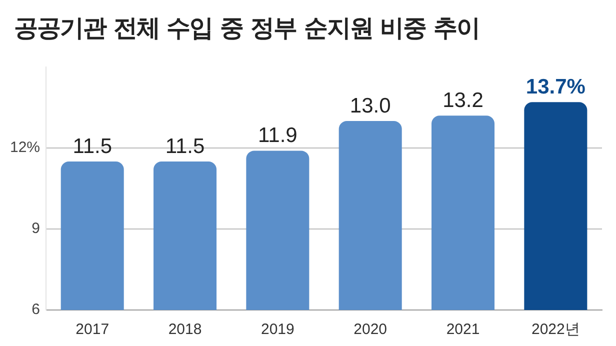  I want to click on y-tick-label: 9, so click(36, 229).